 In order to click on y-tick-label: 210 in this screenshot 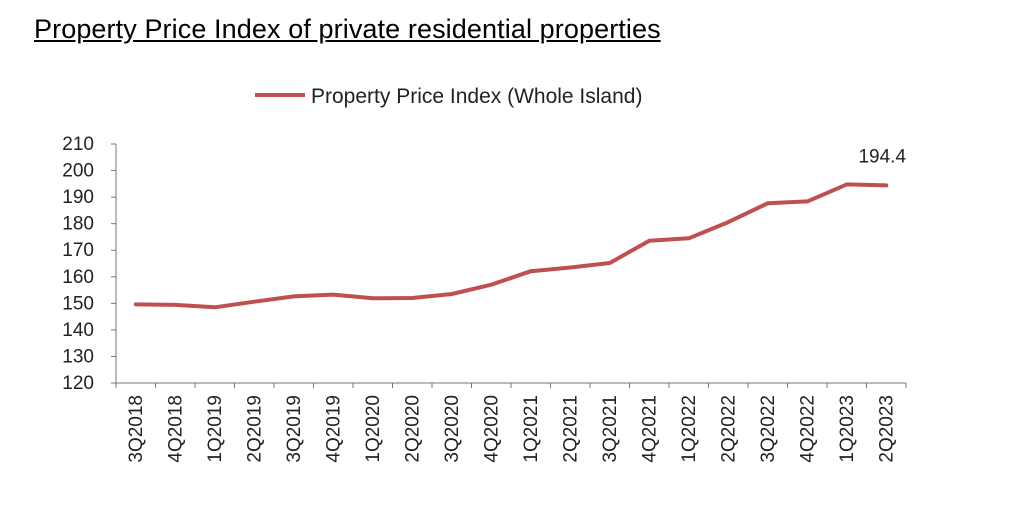, I will do `click(78, 144)`.